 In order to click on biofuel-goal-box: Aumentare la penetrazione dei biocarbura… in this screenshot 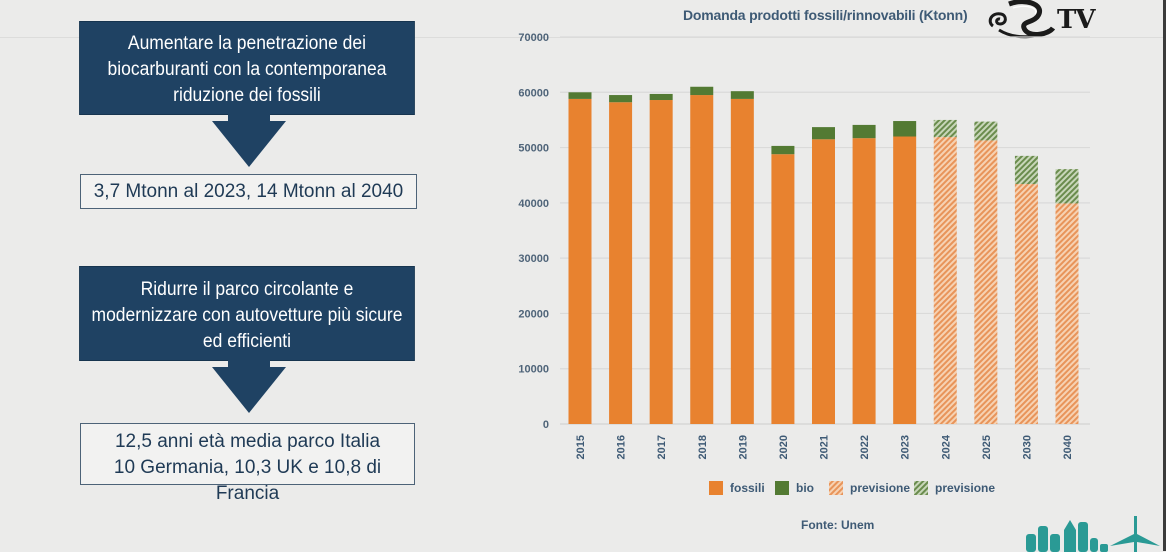, I will do `click(247, 68)`.